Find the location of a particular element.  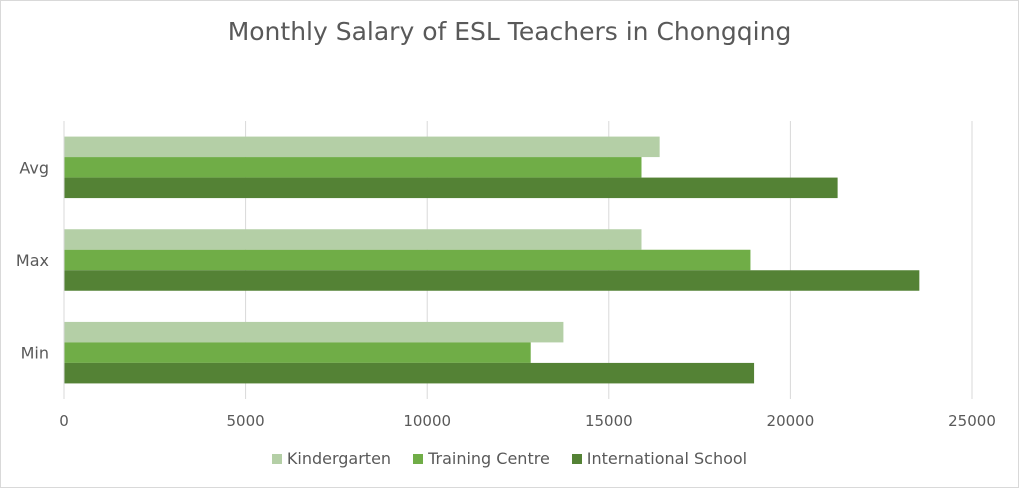

x-tick-label: 20000 is located at coordinates (791, 421).